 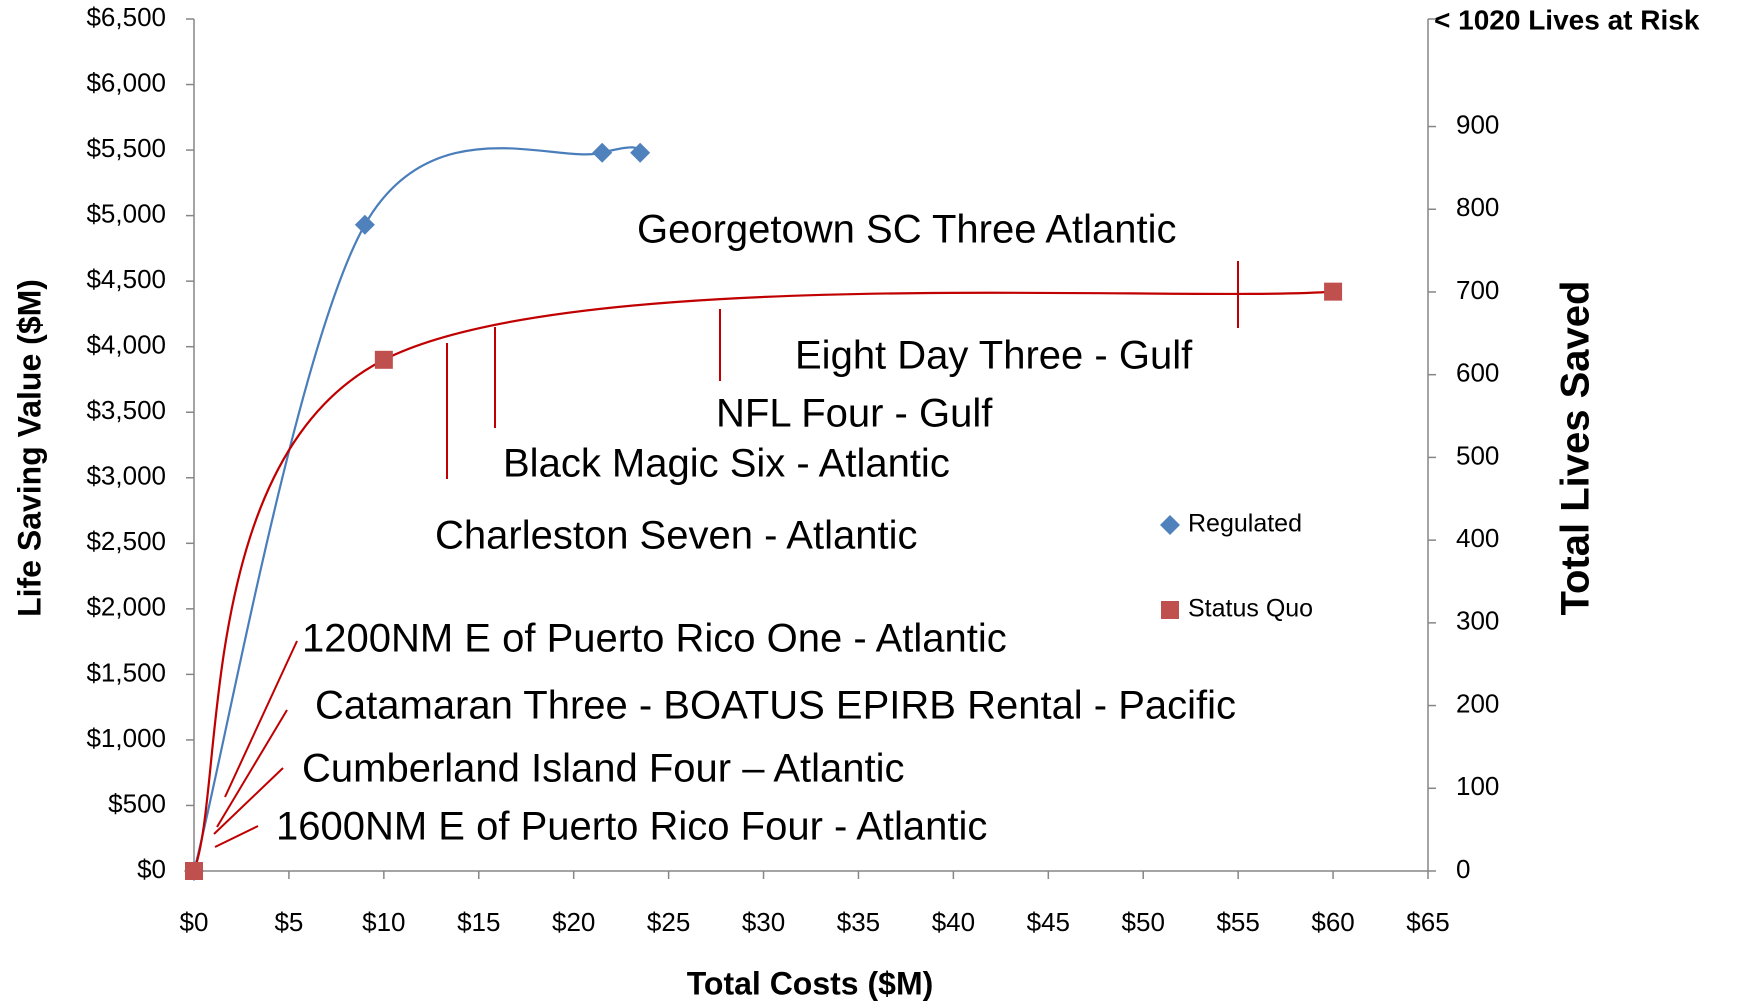 What do you see at coordinates (126, 279) in the screenshot?
I see `y-tick-label: $4,500` at bounding box center [126, 279].